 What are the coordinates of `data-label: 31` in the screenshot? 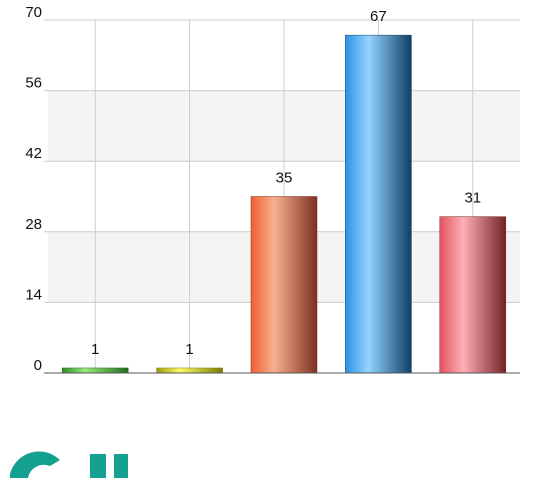 It's located at (472, 198).